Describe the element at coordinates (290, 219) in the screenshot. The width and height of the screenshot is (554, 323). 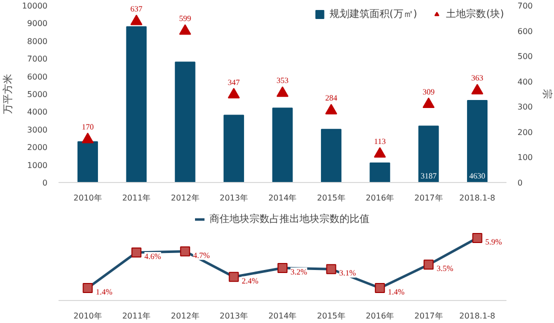
I see `legend-label: 商住地块宗数占推出地块宗数的比值` at that location.